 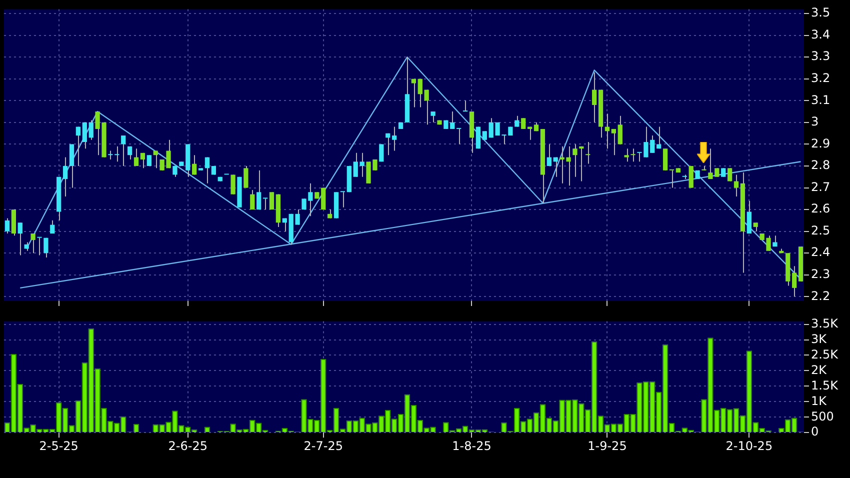 What do you see at coordinates (825, 385) in the screenshot?
I see `y-tick-label: 1.5K` at bounding box center [825, 385].